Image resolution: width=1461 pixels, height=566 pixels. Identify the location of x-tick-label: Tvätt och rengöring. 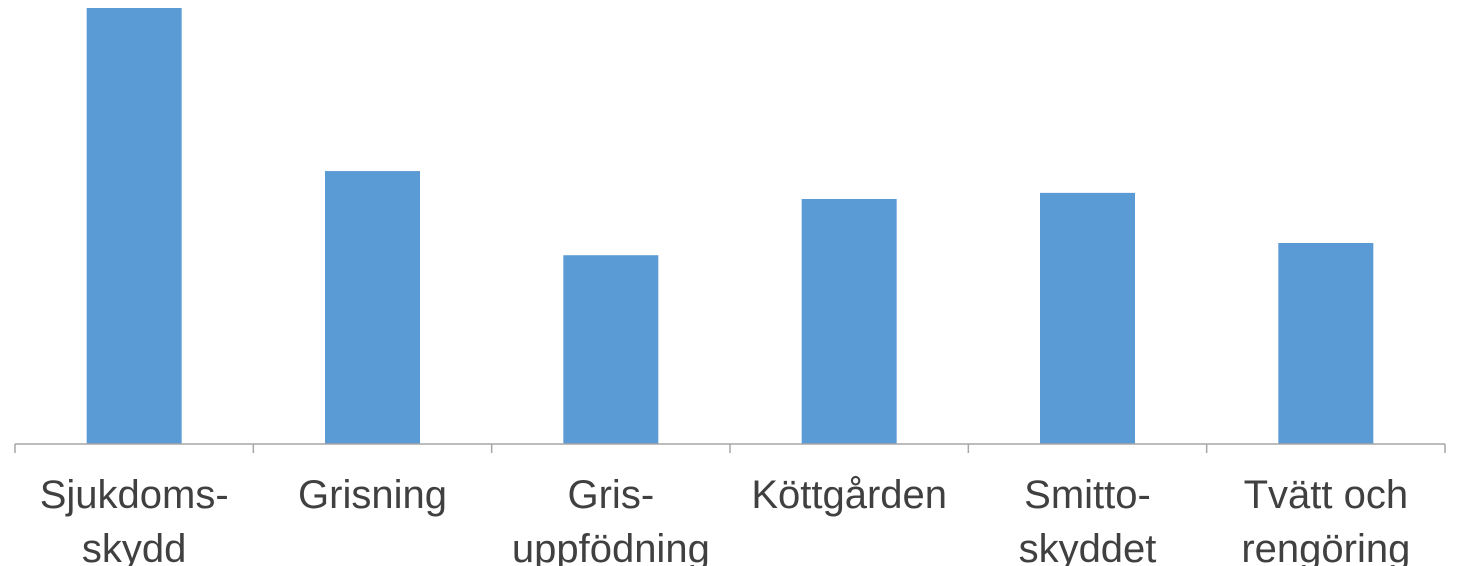
(1325, 519).